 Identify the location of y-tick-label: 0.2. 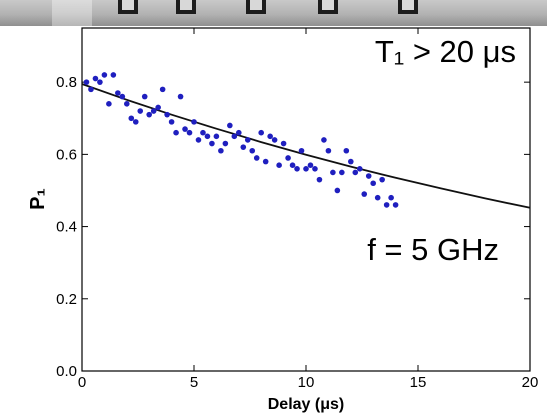
(66, 299).